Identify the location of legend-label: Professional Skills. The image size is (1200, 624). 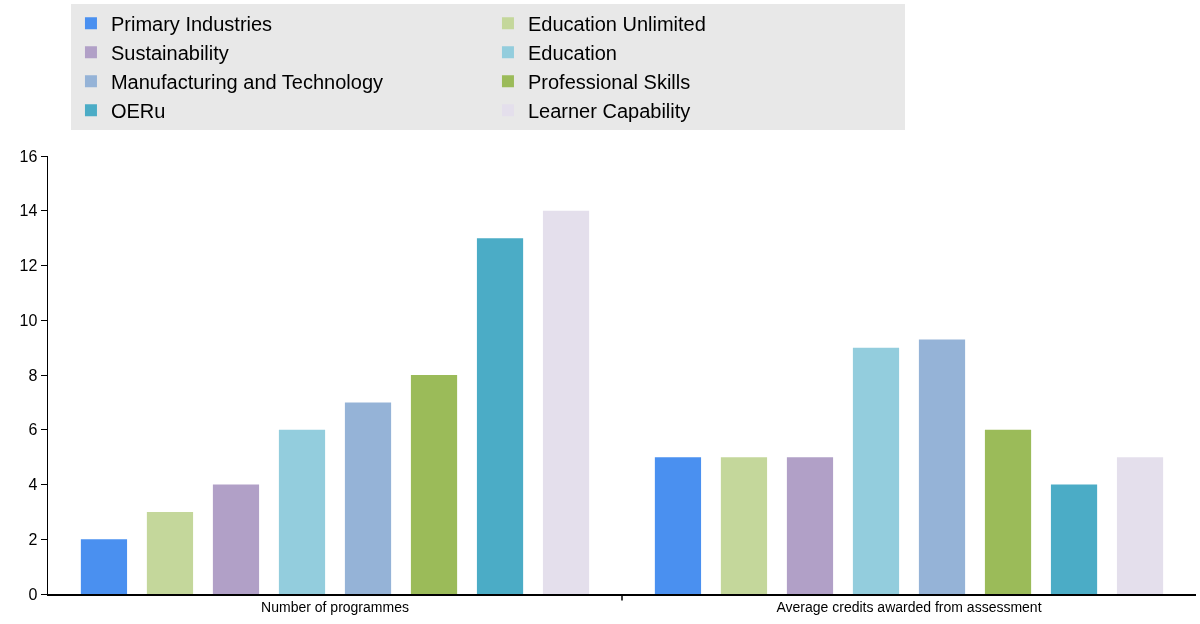
(609, 82).